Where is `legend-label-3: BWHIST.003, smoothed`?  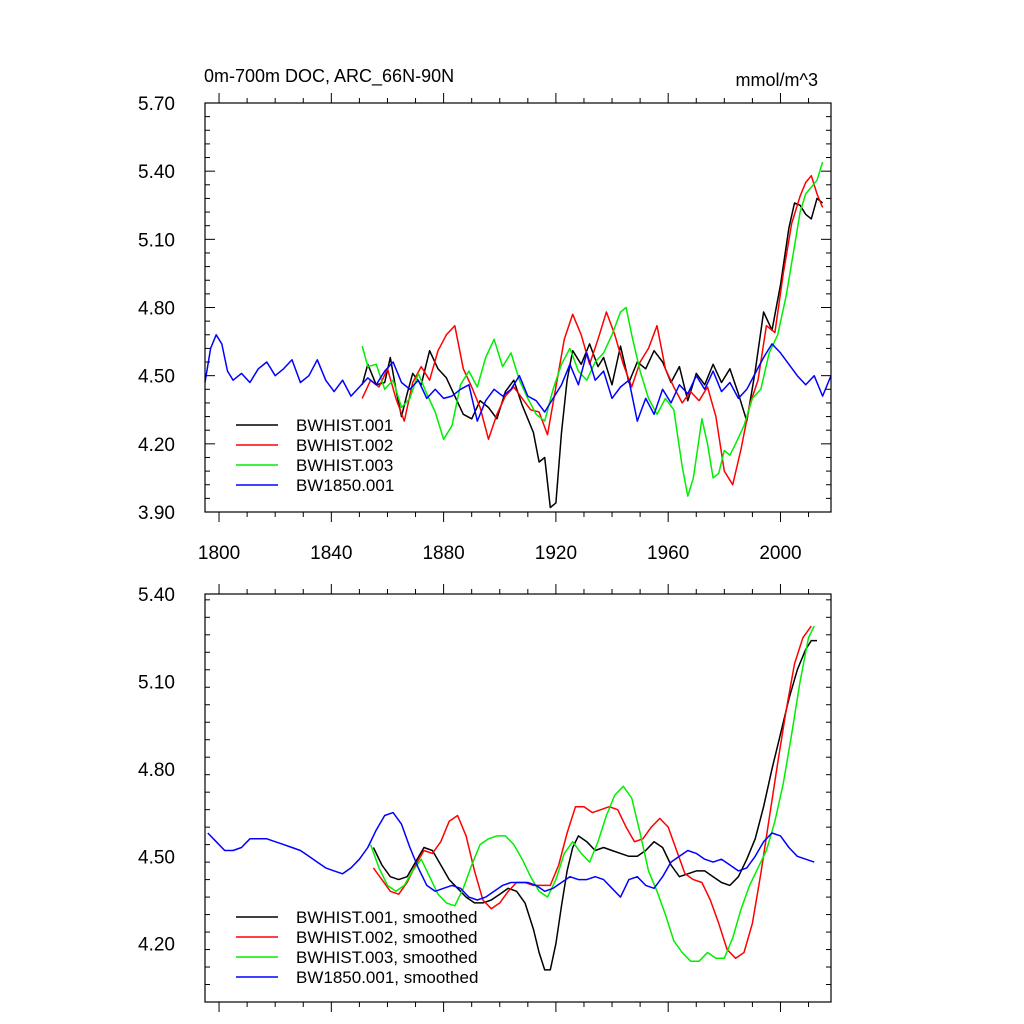
legend-label-3: BWHIST.003, smoothed is located at coordinates (386, 957).